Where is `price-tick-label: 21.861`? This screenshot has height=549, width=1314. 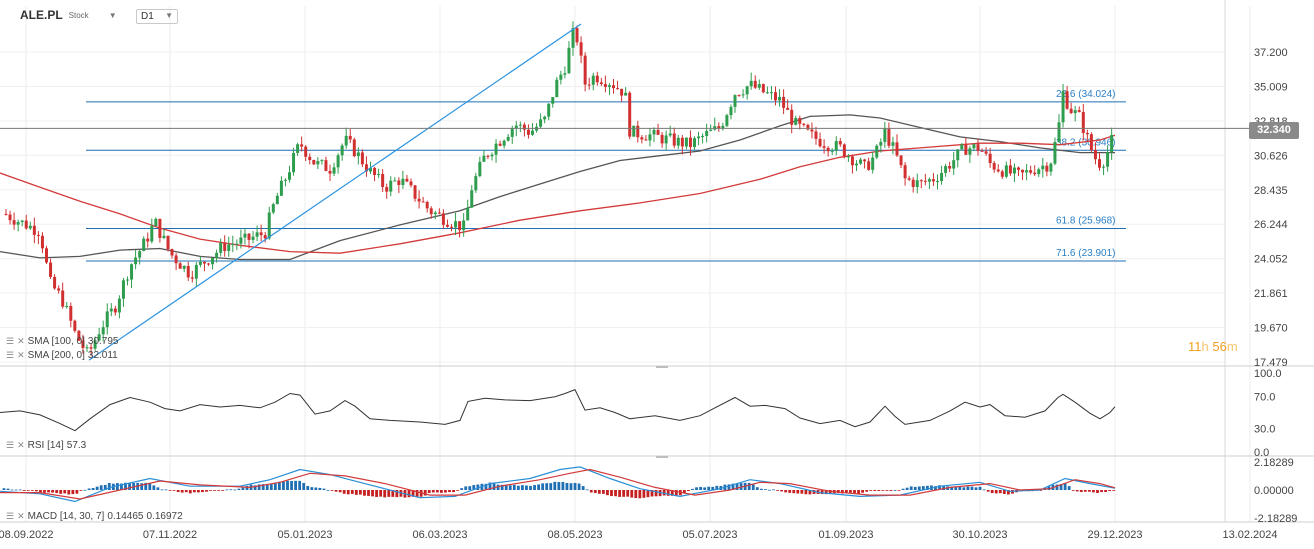
price-tick-label: 21.861 is located at coordinates (1271, 294).